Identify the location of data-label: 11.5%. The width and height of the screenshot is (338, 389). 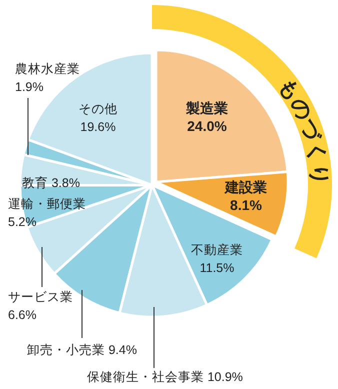
(217, 268).